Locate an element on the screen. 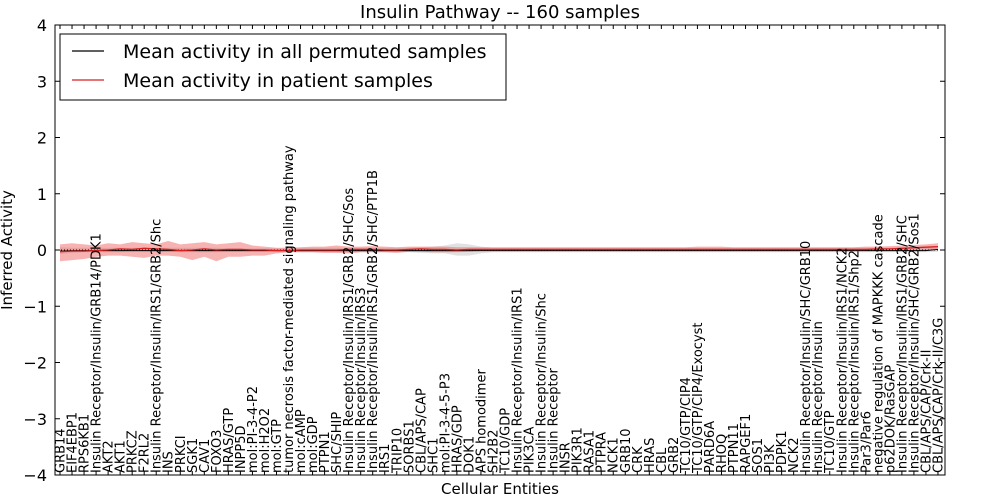 The height and width of the screenshot is (500, 1000). x-category-label: APS homodimer is located at coordinates (481, 421).